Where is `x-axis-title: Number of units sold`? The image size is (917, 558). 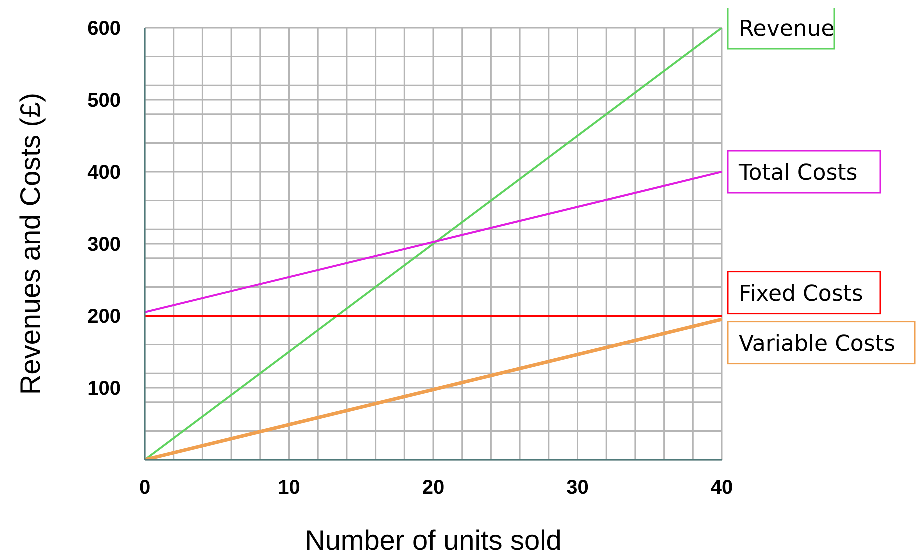
x-axis-title: Number of units sold is located at coordinates (433, 540).